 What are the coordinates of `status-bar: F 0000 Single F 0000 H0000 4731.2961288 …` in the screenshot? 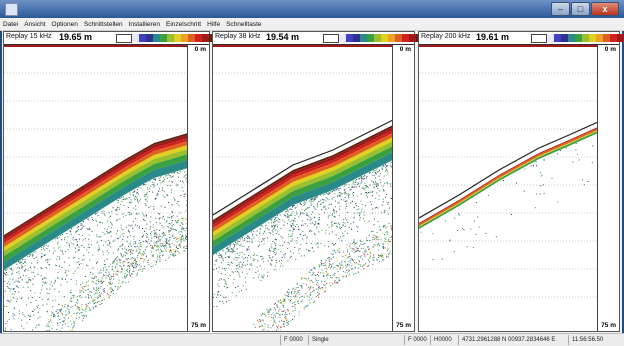 It's located at (312, 339).